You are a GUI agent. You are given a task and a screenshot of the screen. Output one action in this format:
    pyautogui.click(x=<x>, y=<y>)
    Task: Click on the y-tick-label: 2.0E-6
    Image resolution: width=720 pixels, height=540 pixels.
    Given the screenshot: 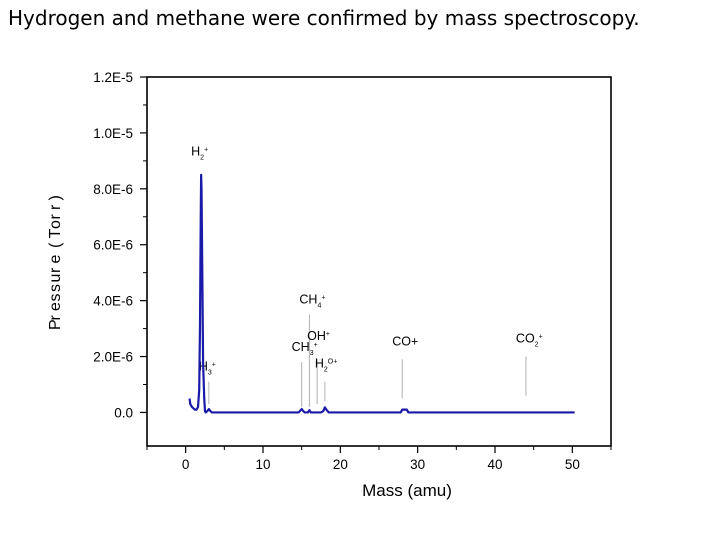 What is the action you would take?
    pyautogui.click(x=113, y=357)
    